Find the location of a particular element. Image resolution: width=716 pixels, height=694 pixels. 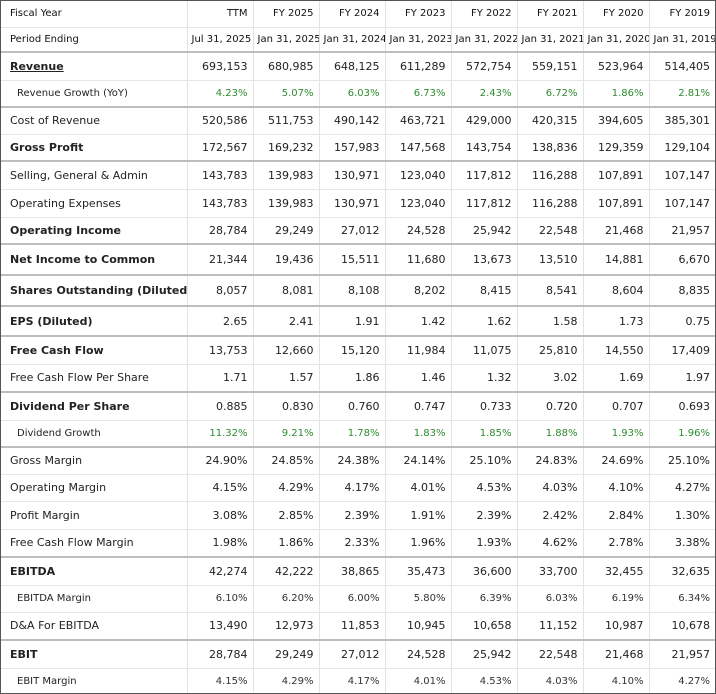

table-cell: 36,600 is located at coordinates (484, 571).